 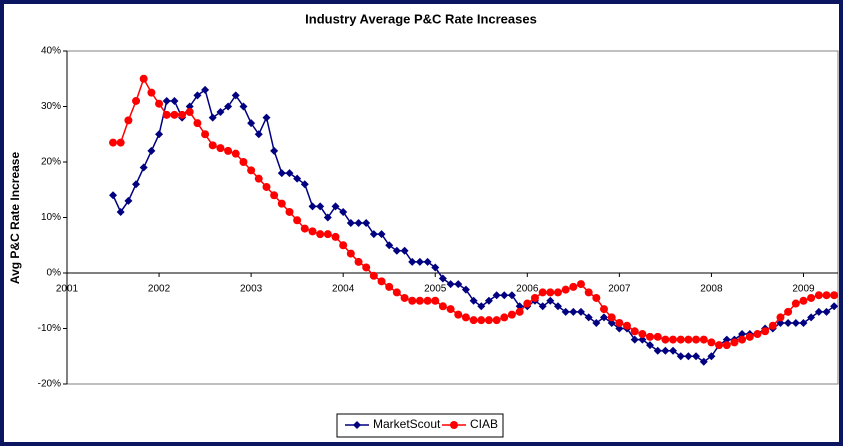 What do you see at coordinates (454, 425) in the screenshot?
I see `legend-swatch-marker` at bounding box center [454, 425].